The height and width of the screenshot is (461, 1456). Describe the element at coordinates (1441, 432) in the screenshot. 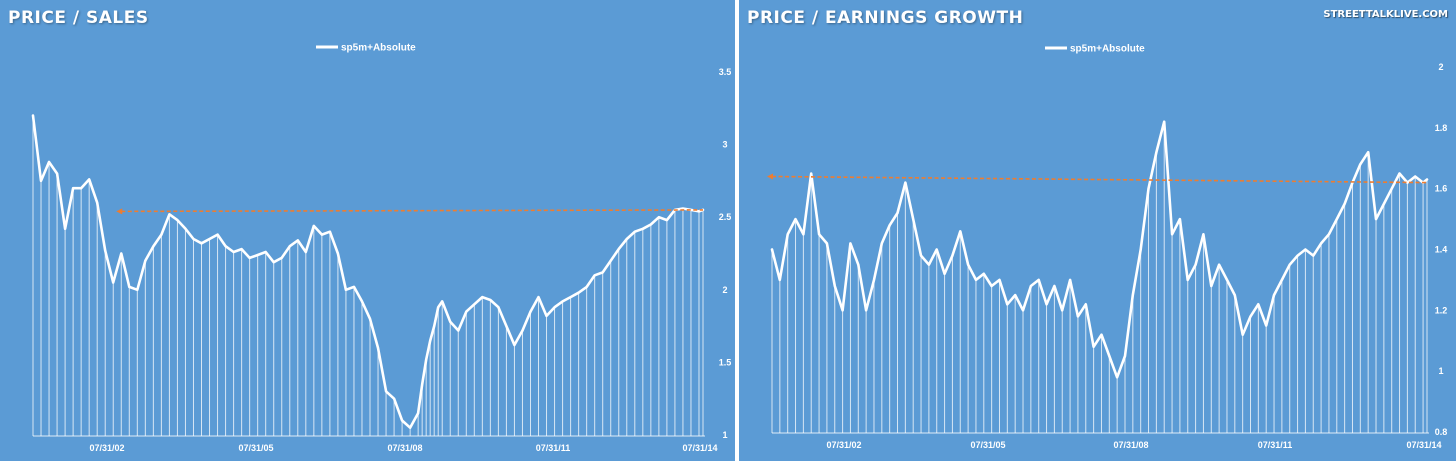

I see `y-tick-label: 0.8` at that location.